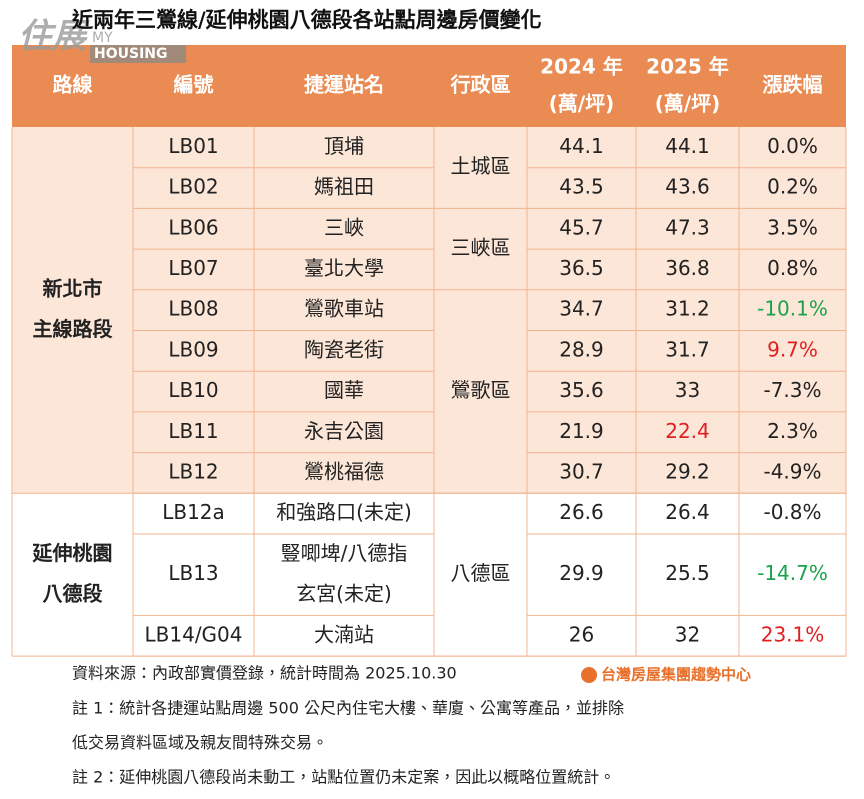 The height and width of the screenshot is (799, 864). What do you see at coordinates (193, 349) in the screenshot?
I see `cell-code: LB09` at bounding box center [193, 349].